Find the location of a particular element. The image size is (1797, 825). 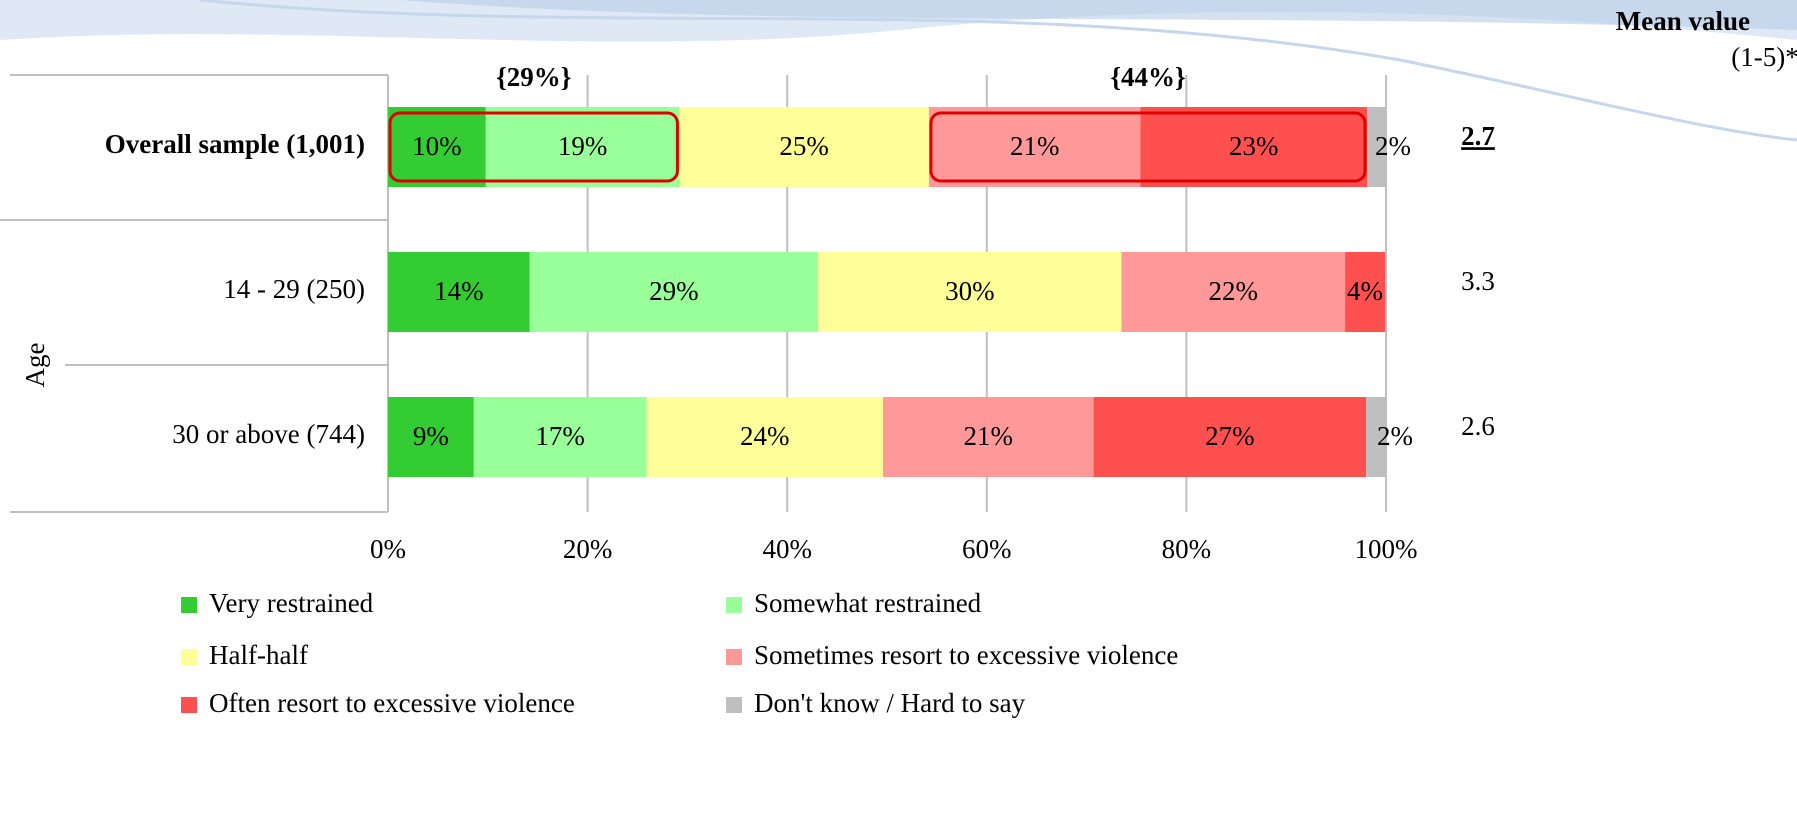

value-label: 24% is located at coordinates (765, 436).